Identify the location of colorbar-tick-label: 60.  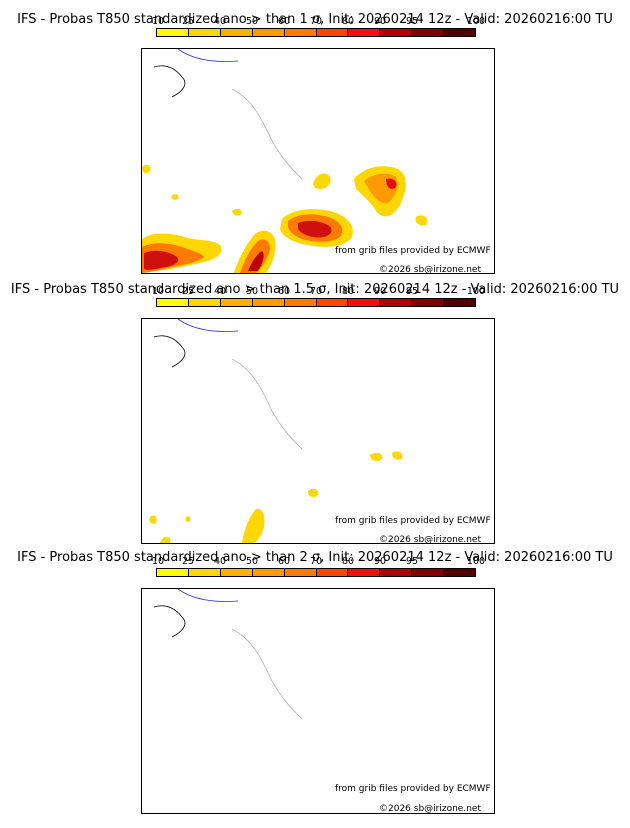
(284, 561).